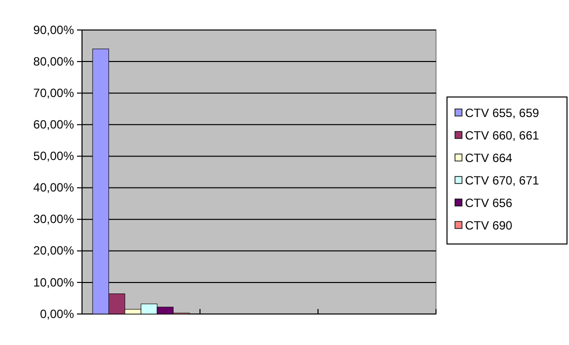 Image resolution: width=569 pixels, height=345 pixels. I want to click on legend-label: CTV 670, 671, so click(502, 181).